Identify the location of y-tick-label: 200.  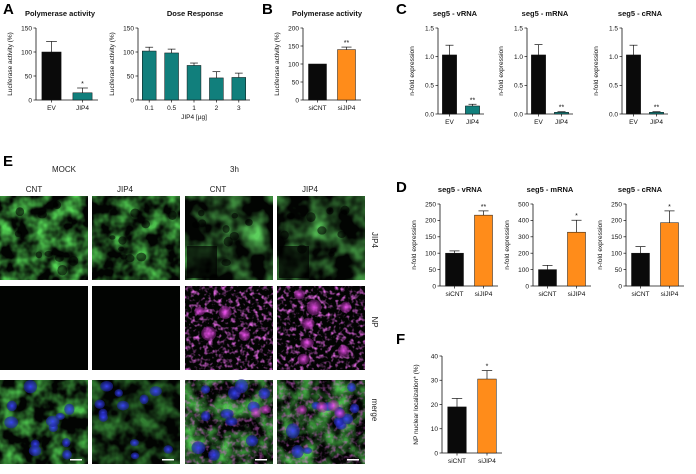
(616, 221).